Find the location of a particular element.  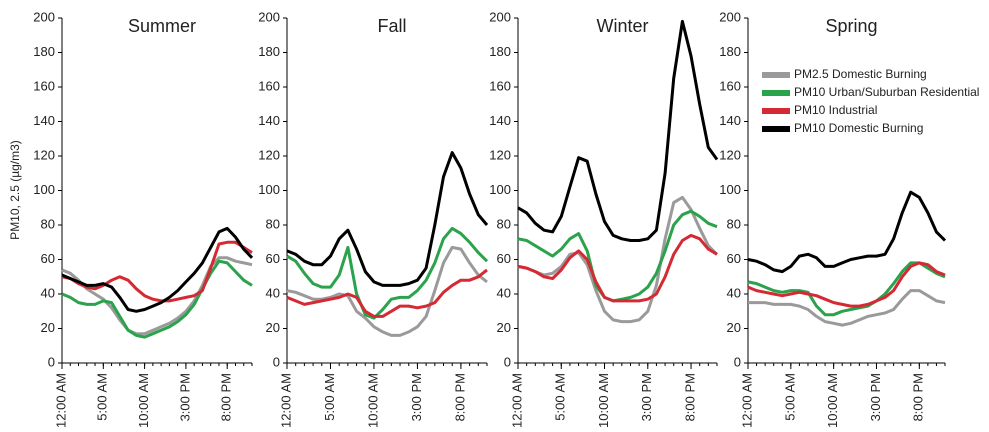

y-axis-label: PM10, 2.5 (µg/m3) is located at coordinates (15, 190).